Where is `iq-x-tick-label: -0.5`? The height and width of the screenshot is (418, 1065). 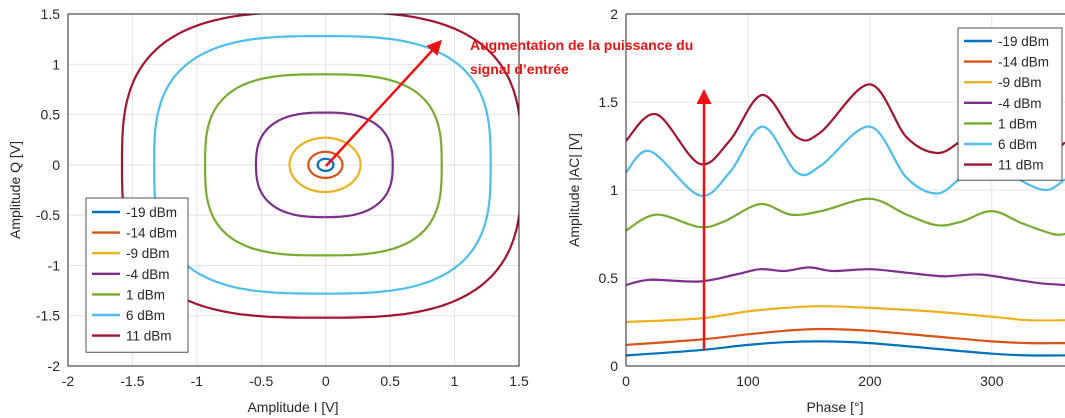 iq-x-tick-label: -0.5 is located at coordinates (261, 381).